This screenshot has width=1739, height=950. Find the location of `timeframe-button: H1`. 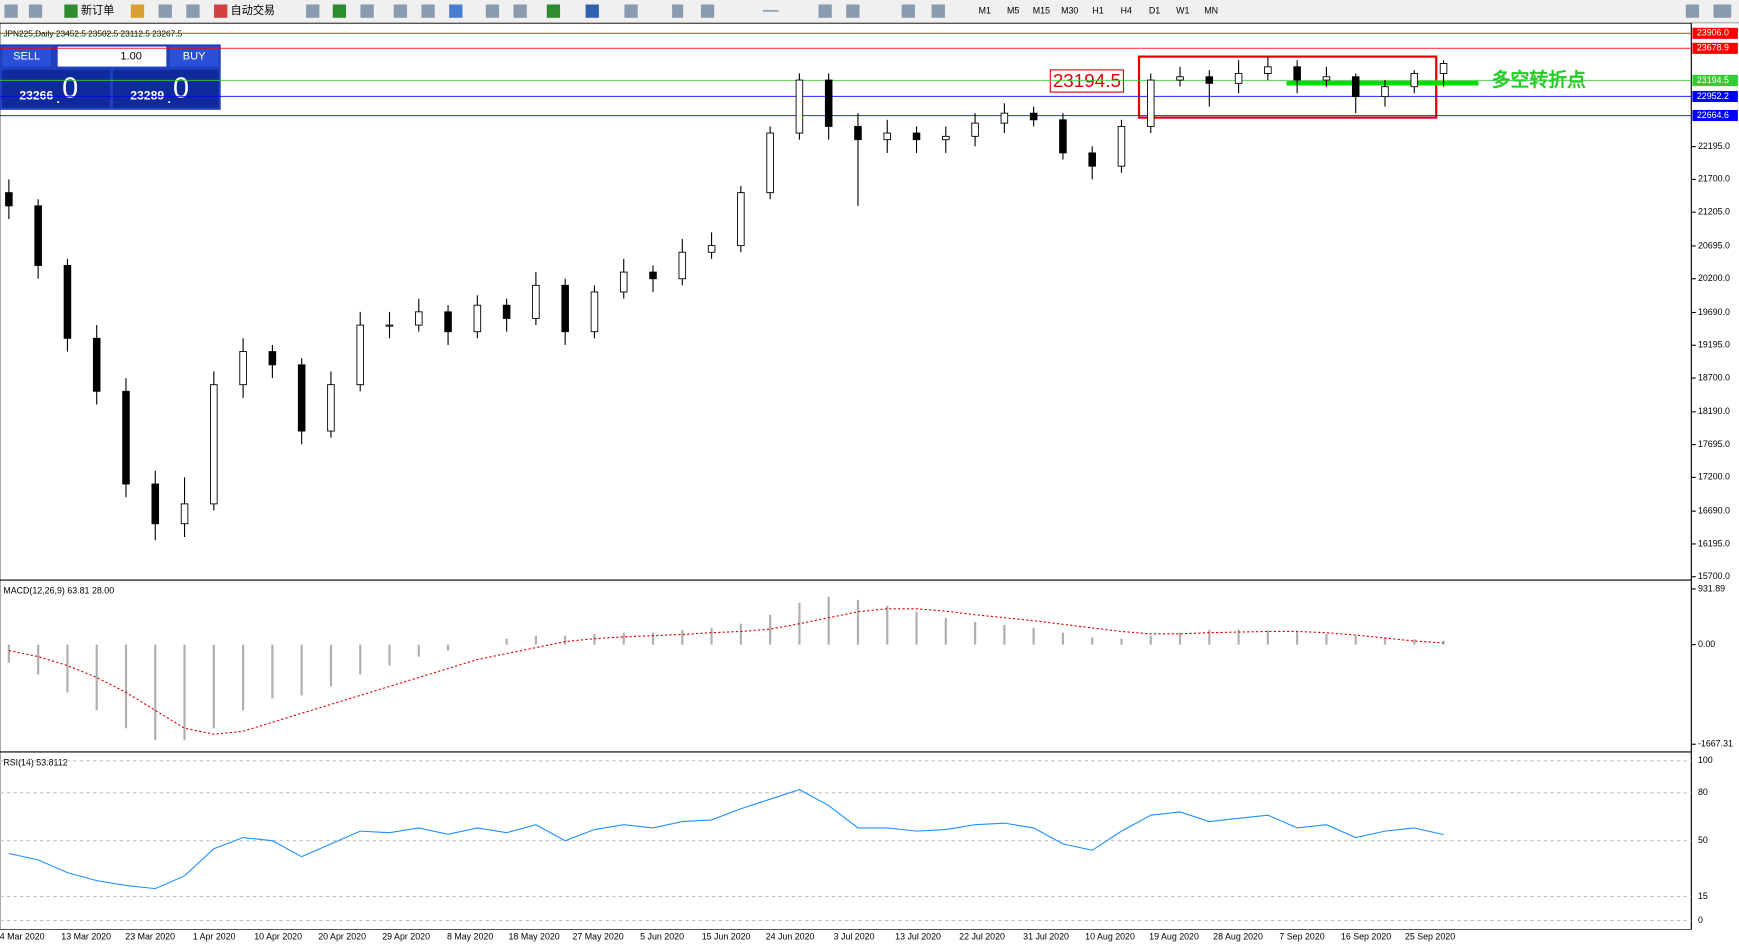

timeframe-button: H1 is located at coordinates (1097, 10).